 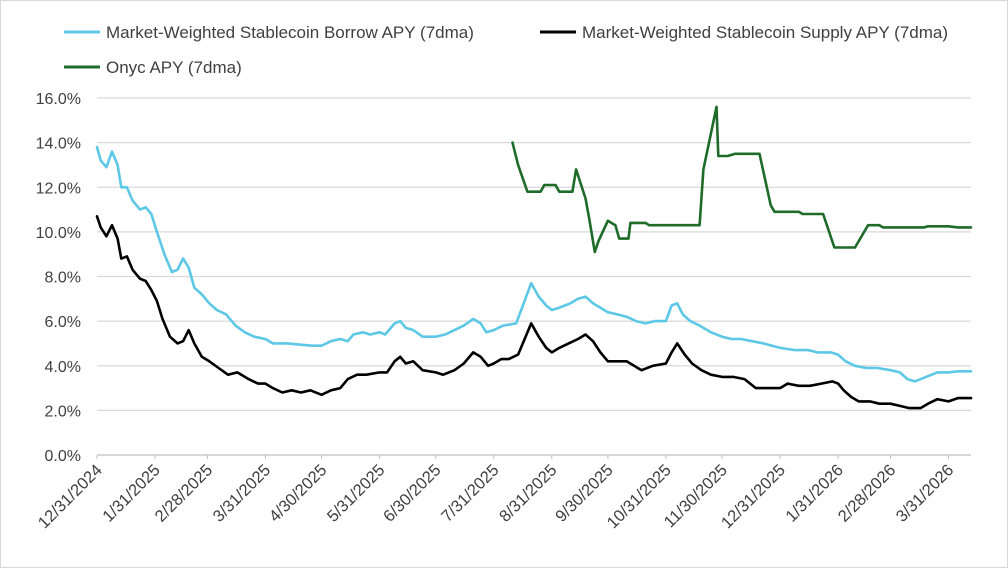 What do you see at coordinates (742, 179) in the screenshot?
I see `series-line-onyc` at bounding box center [742, 179].